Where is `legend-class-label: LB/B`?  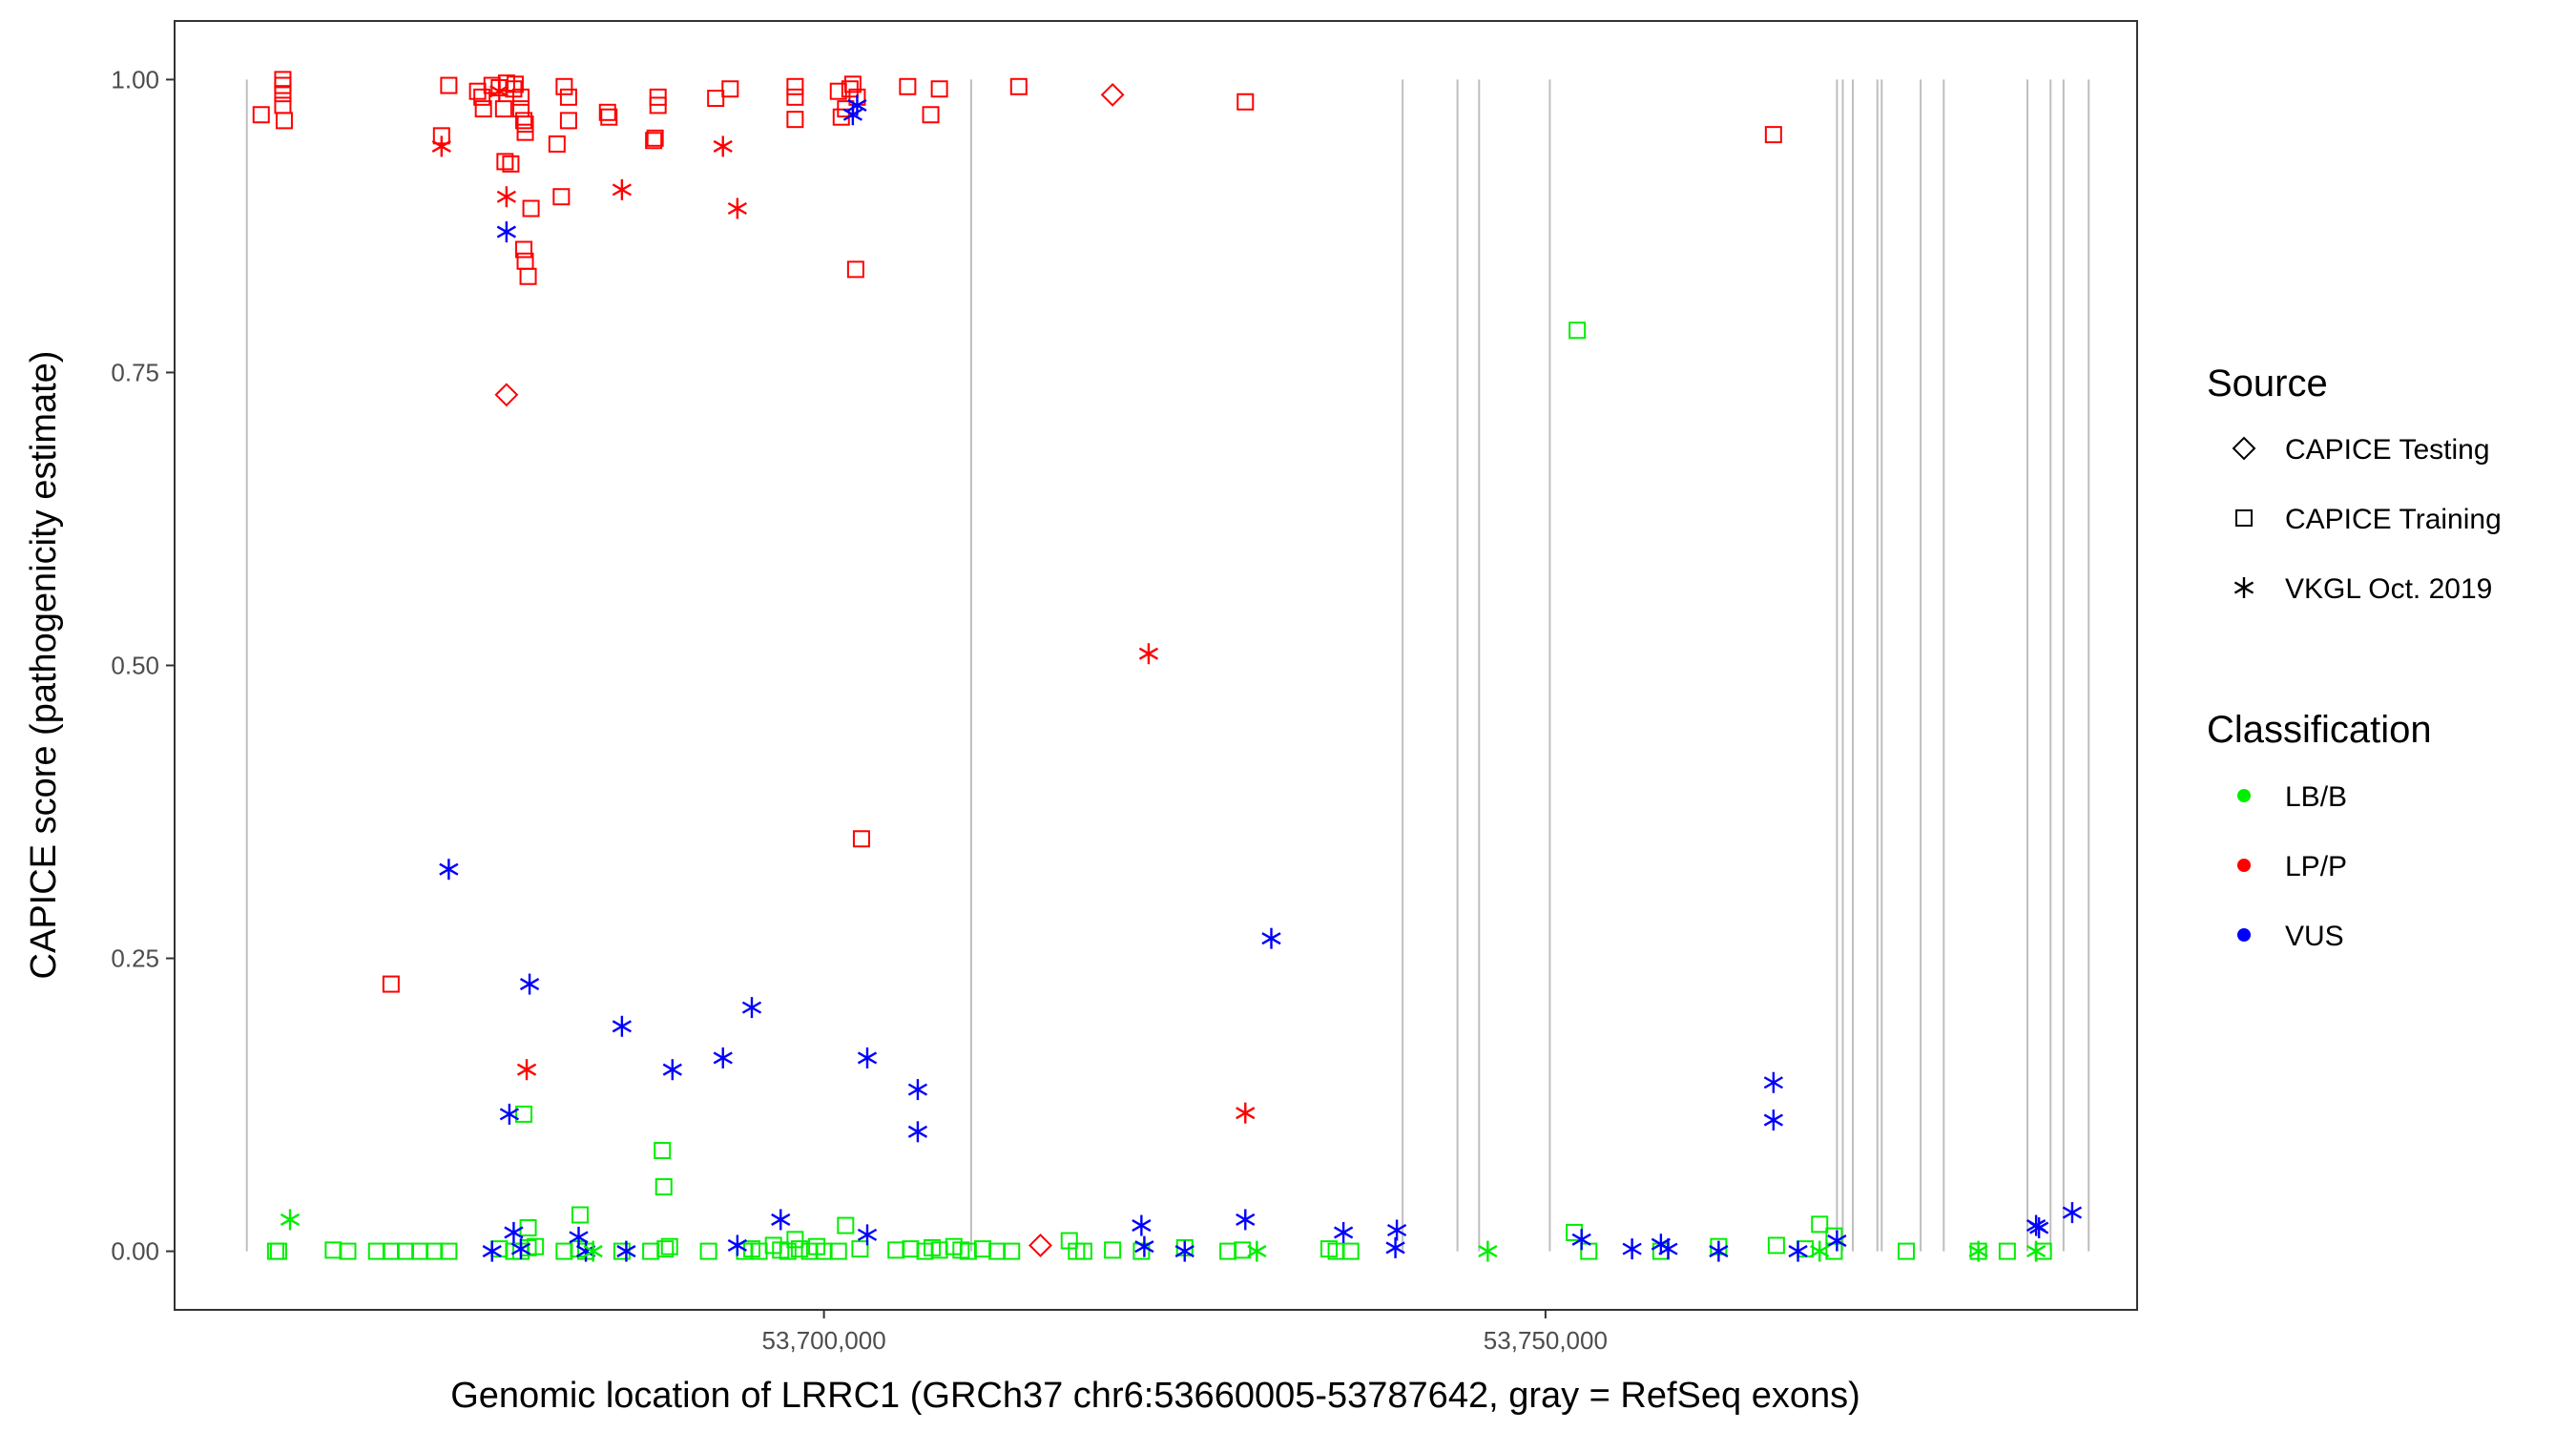
legend-class-label: LB/B is located at coordinates (2316, 797).